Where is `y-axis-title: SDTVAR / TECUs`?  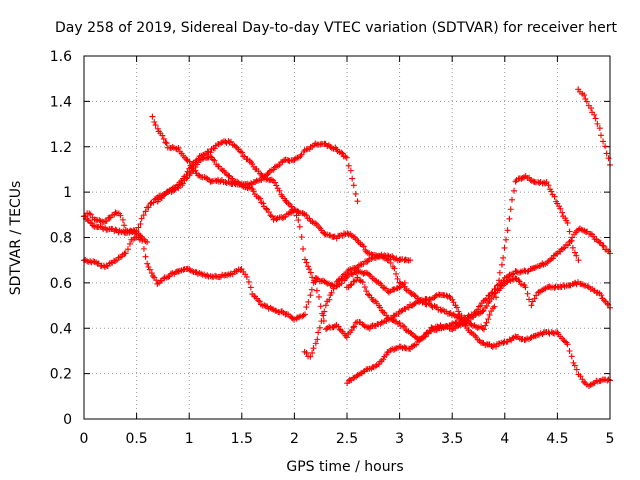
y-axis-title: SDTVAR / TECUs is located at coordinates (16, 238).